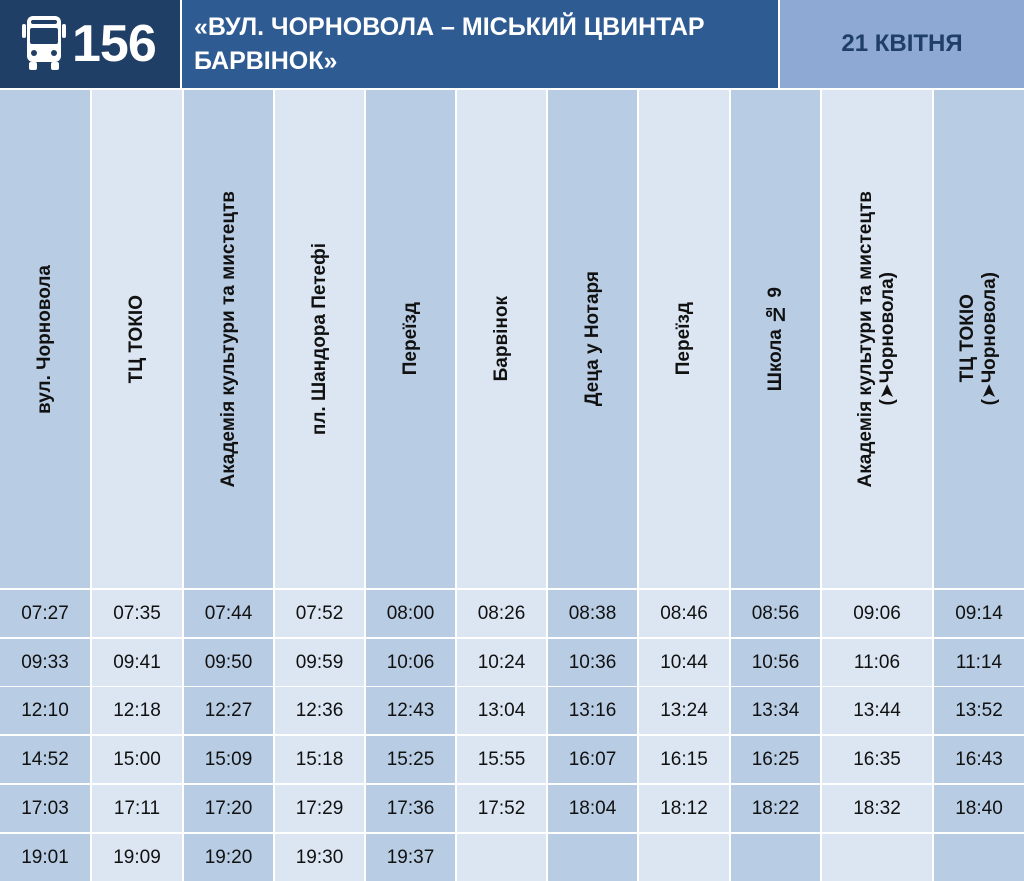 The width and height of the screenshot is (1024, 881). Describe the element at coordinates (877, 662) in the screenshot. I see `departure-time: 11:06` at that location.